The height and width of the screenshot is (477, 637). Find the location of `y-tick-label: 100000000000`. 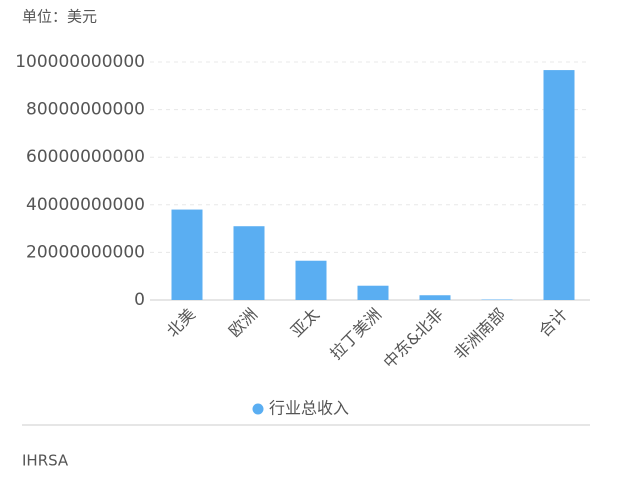

y-tick-label: 100000000000 is located at coordinates (80, 62).